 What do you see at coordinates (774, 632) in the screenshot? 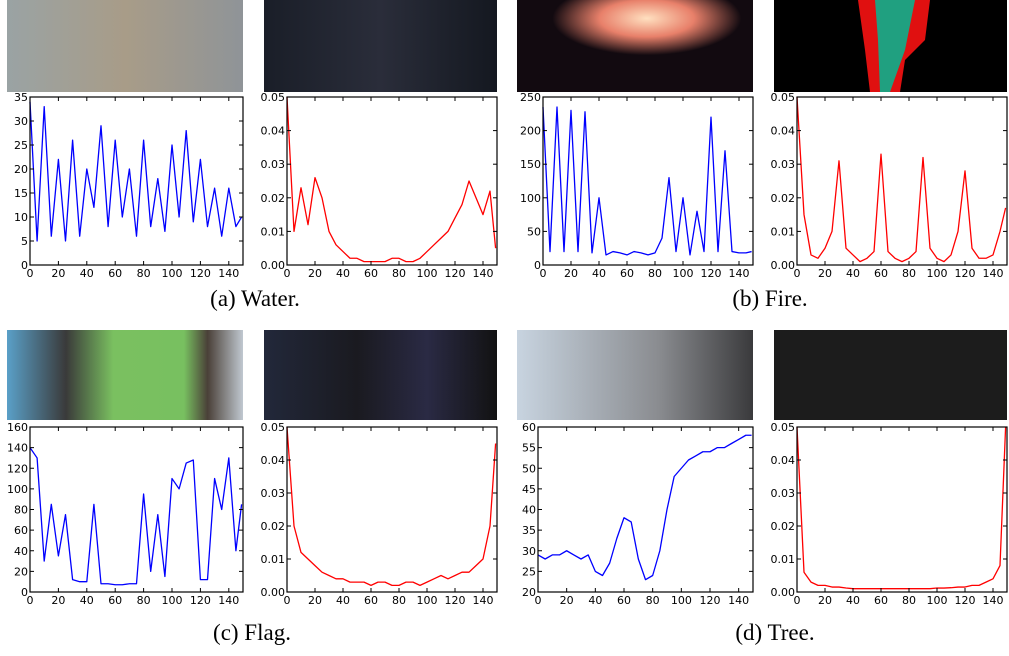
I see `caption: (d) Tree.` at bounding box center [774, 632].